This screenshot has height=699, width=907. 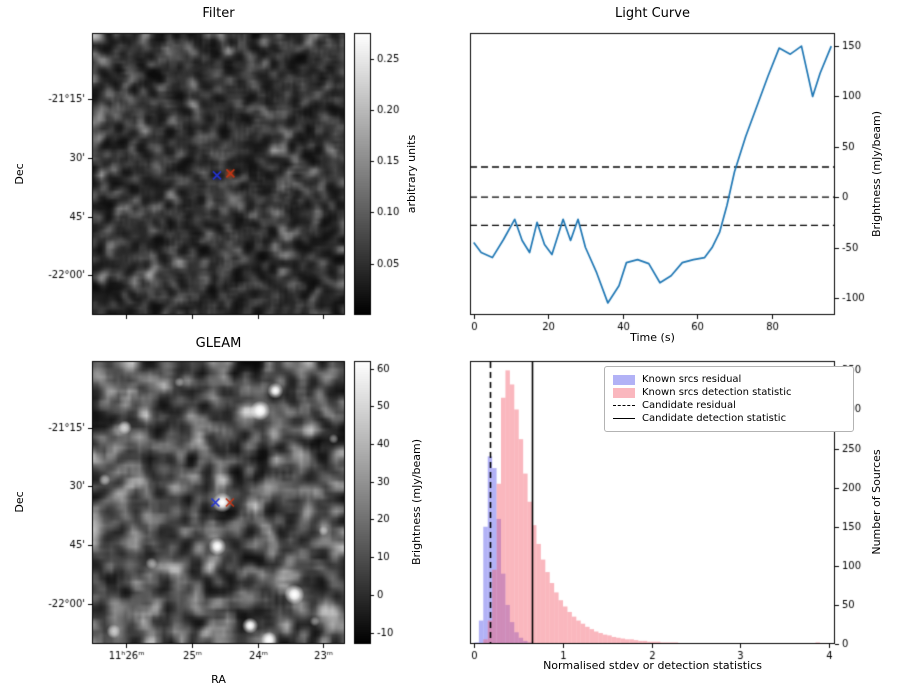 What do you see at coordinates (652, 665) in the screenshot?
I see `hist-xlabel: Normalised stdev or detection statistics` at bounding box center [652, 665].